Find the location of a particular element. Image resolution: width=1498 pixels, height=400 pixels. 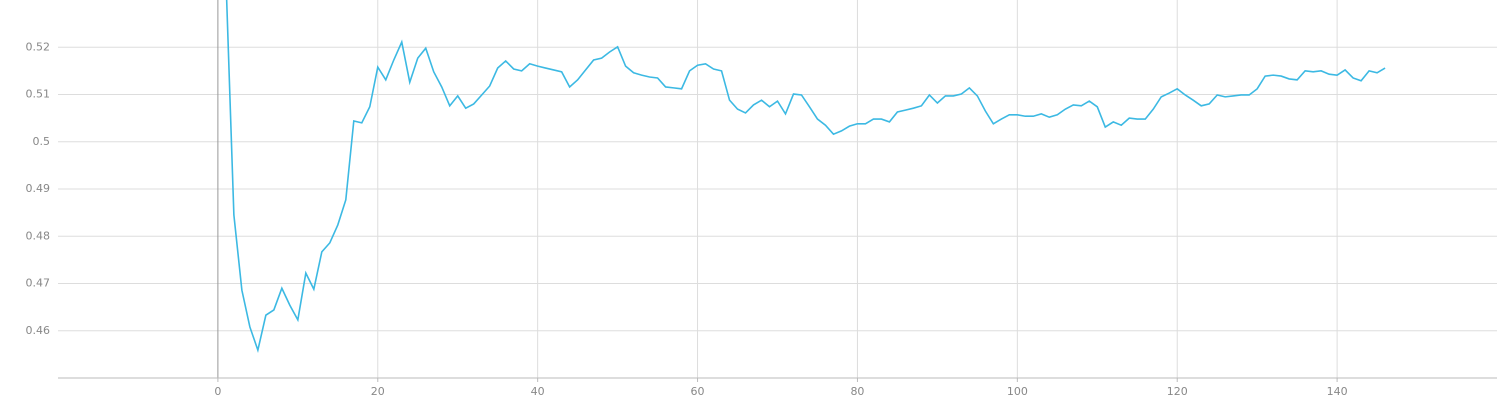

x-tick-label: 0 is located at coordinates (217, 391).